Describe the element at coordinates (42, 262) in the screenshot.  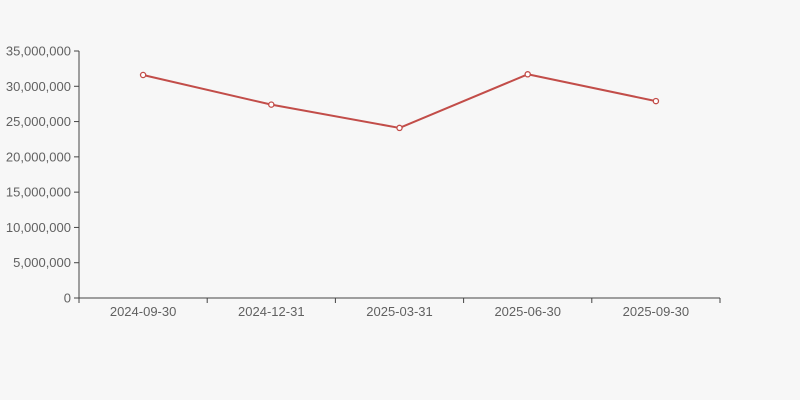
I see `y-axis-label: 5,000,000` at that location.